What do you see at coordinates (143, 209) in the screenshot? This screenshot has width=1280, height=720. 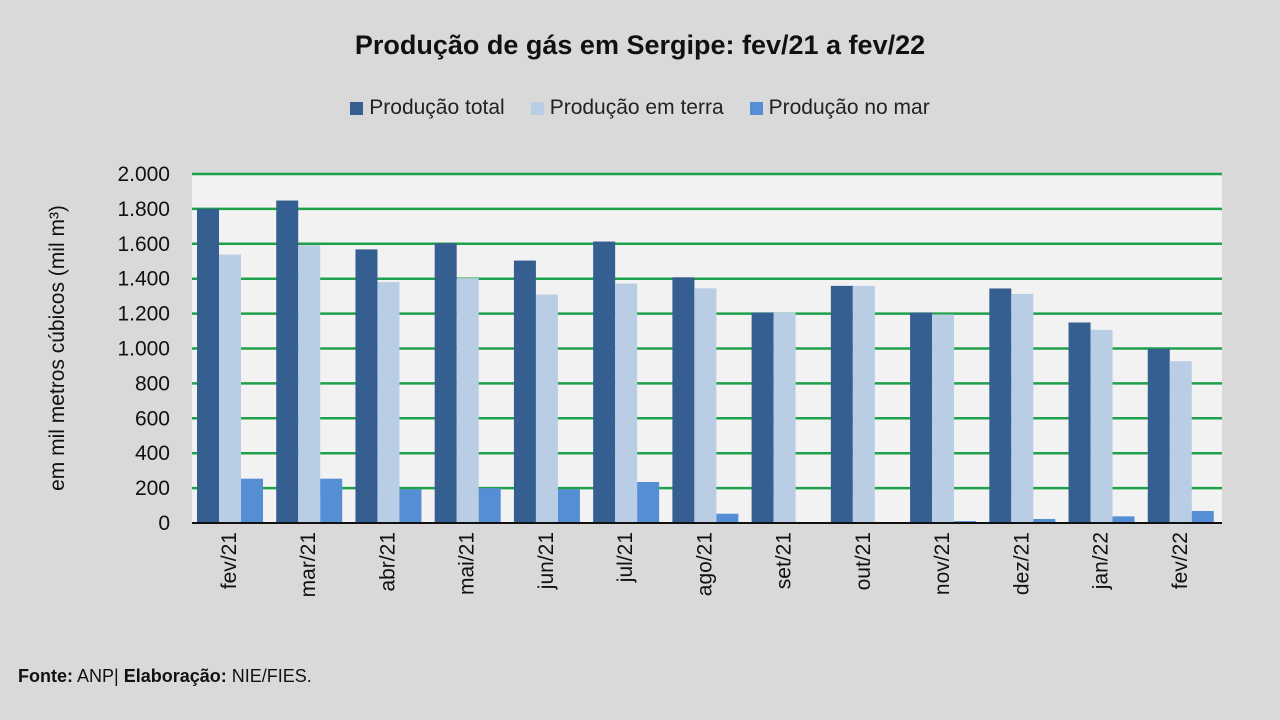 I see `y-tick-label: 1.800` at bounding box center [143, 209].